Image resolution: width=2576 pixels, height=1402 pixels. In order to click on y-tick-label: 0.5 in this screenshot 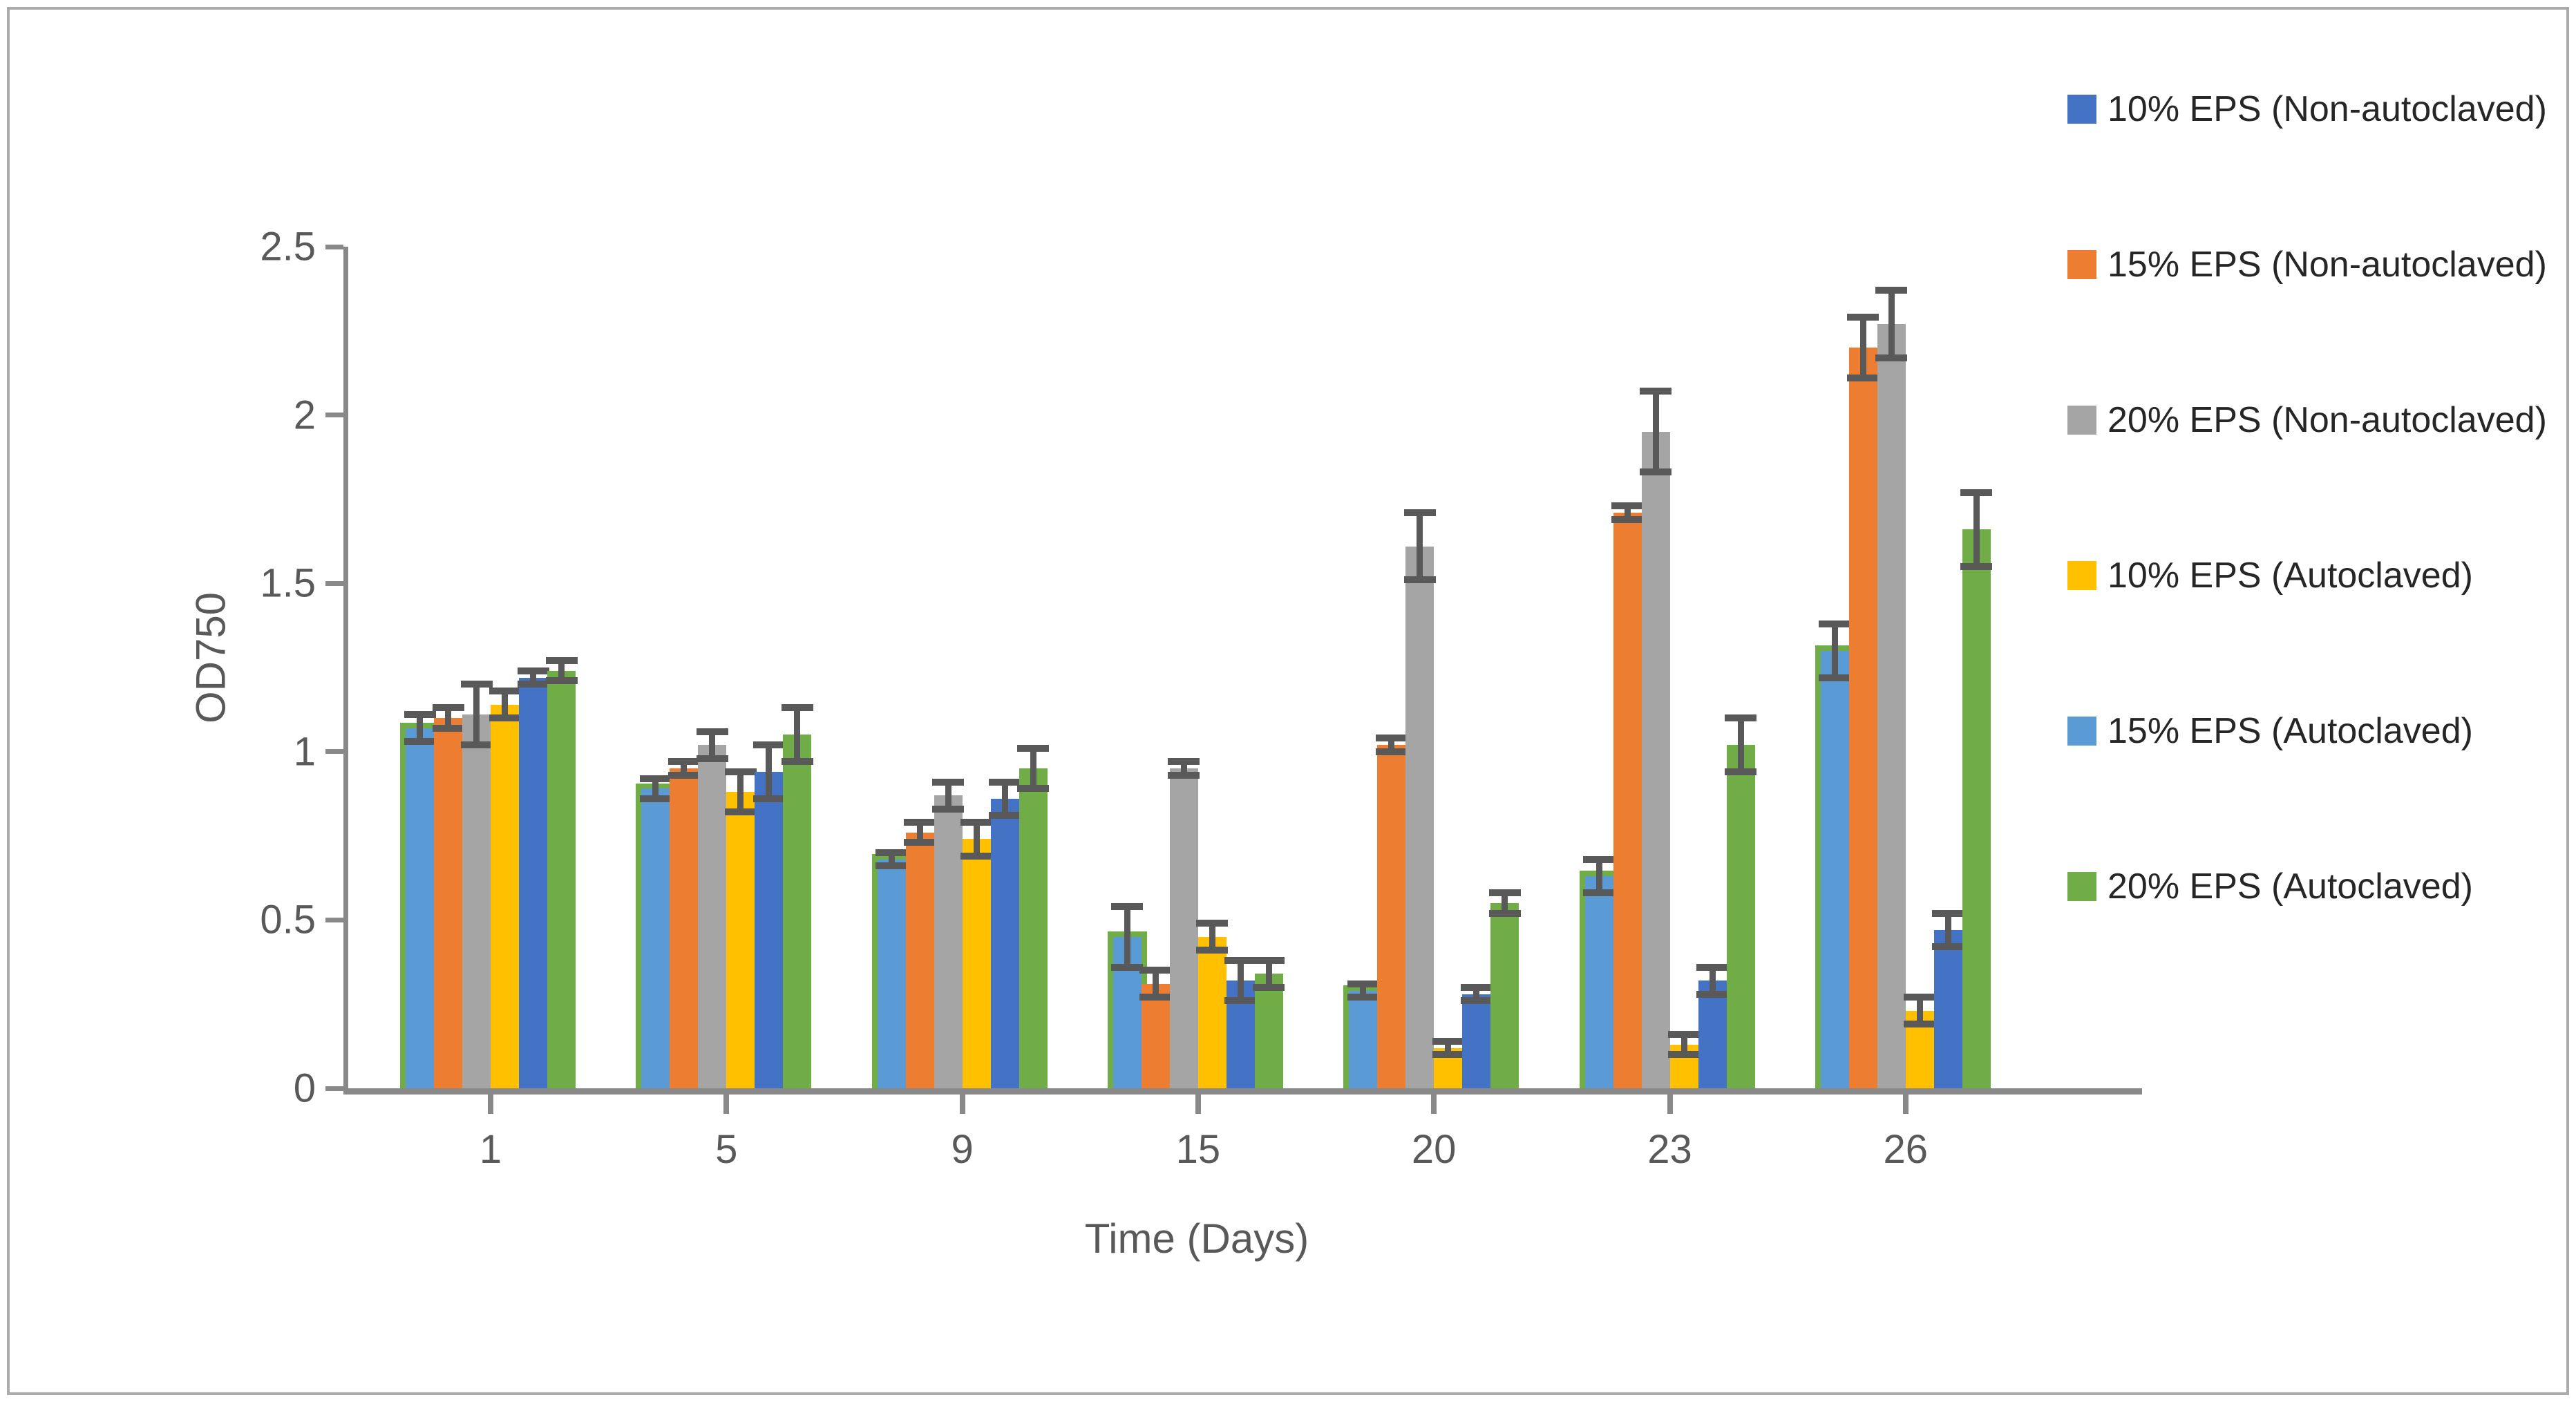, I will do `click(288, 919)`.